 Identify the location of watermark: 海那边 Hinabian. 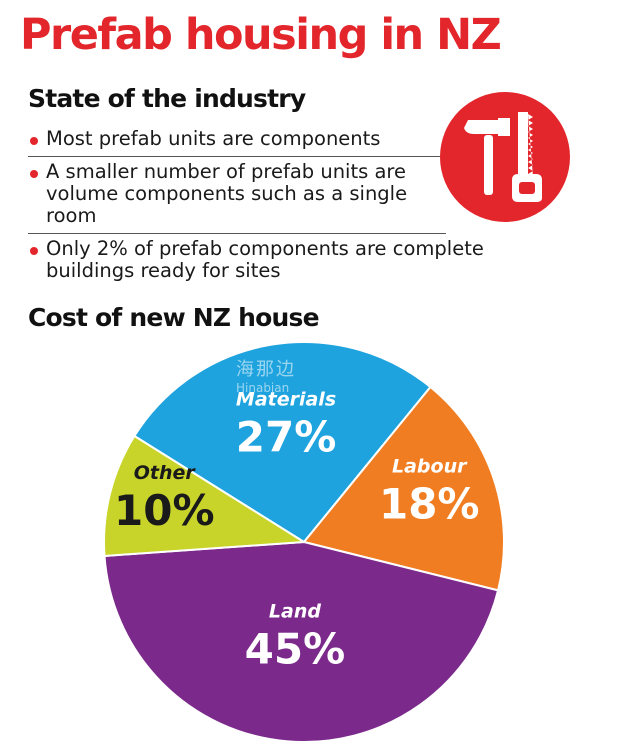
(266, 375).